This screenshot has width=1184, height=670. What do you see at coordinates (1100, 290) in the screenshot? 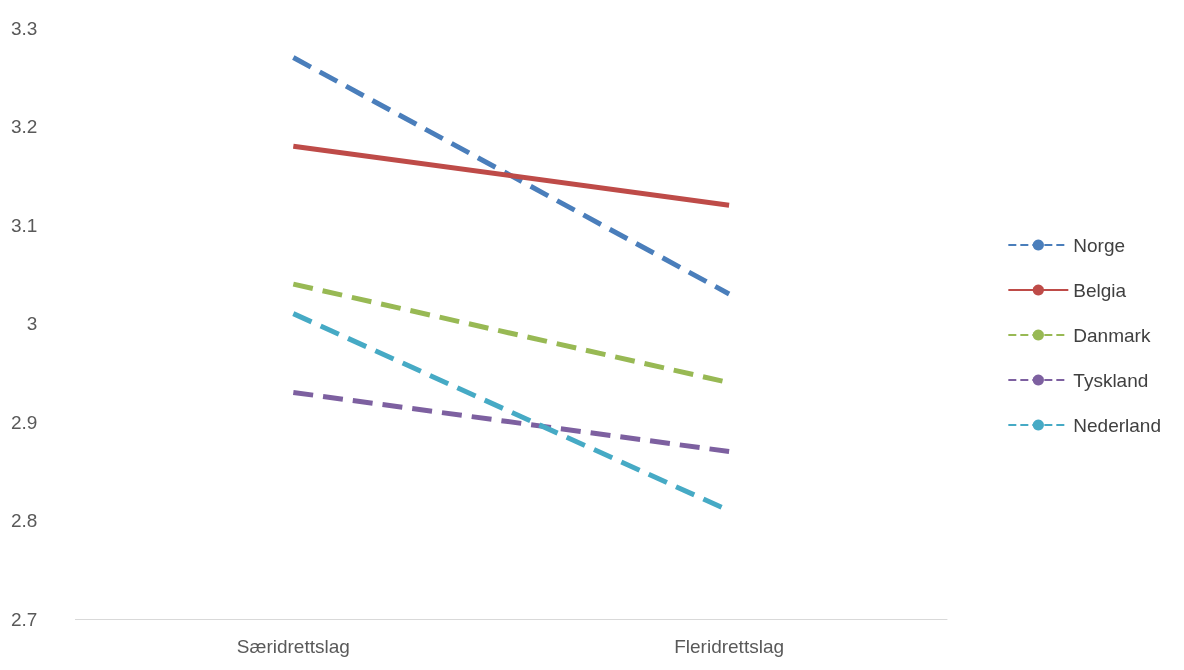
I see `legend-label: Belgia` at bounding box center [1100, 290].